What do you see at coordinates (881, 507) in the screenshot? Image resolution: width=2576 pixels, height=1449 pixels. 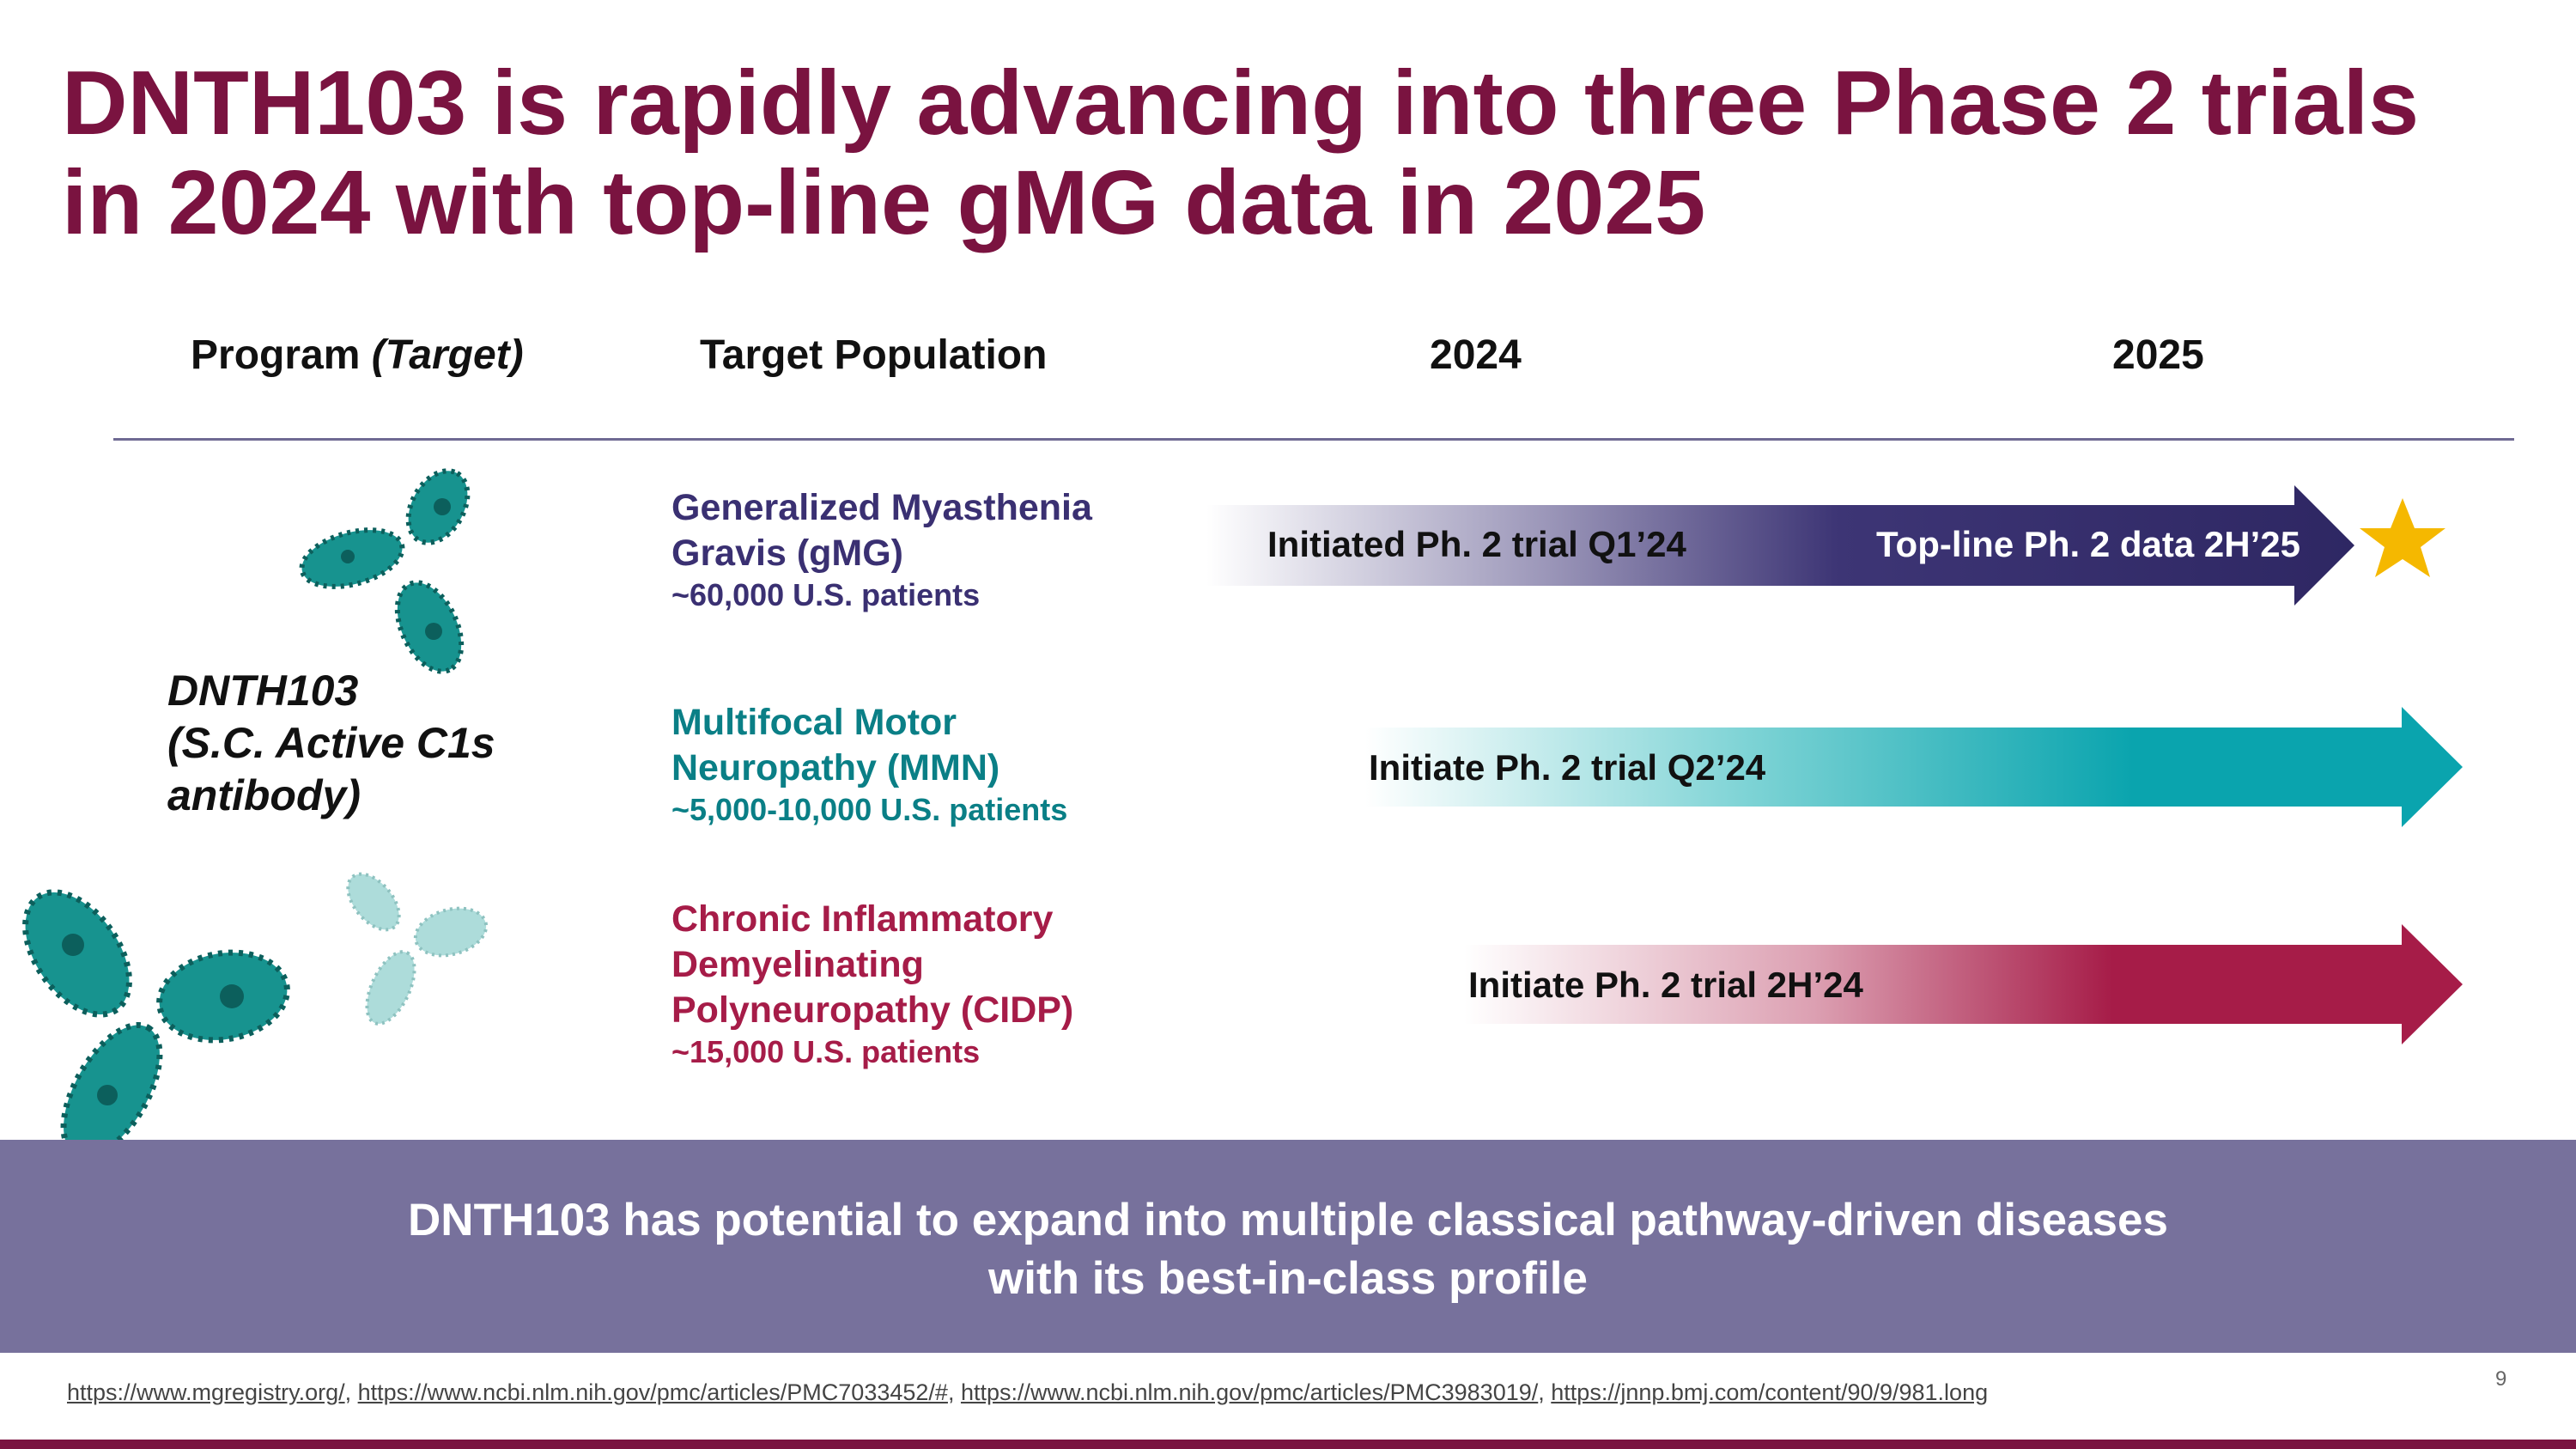 I see `population-name: Generalized Myasthenia` at bounding box center [881, 507].